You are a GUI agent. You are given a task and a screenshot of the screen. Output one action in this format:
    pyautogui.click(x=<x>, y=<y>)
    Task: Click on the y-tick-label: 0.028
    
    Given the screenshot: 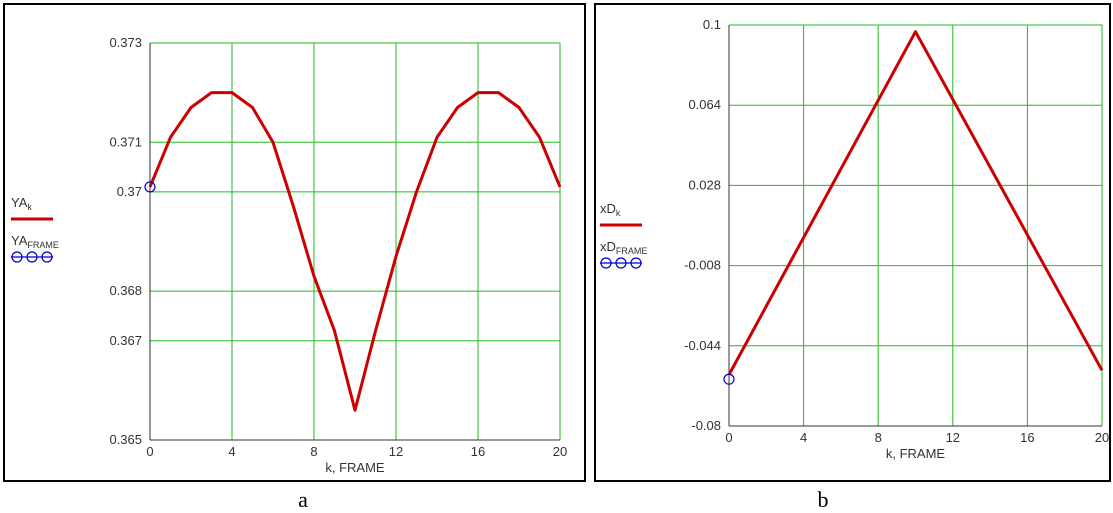 What is the action you would take?
    pyautogui.click(x=704, y=184)
    